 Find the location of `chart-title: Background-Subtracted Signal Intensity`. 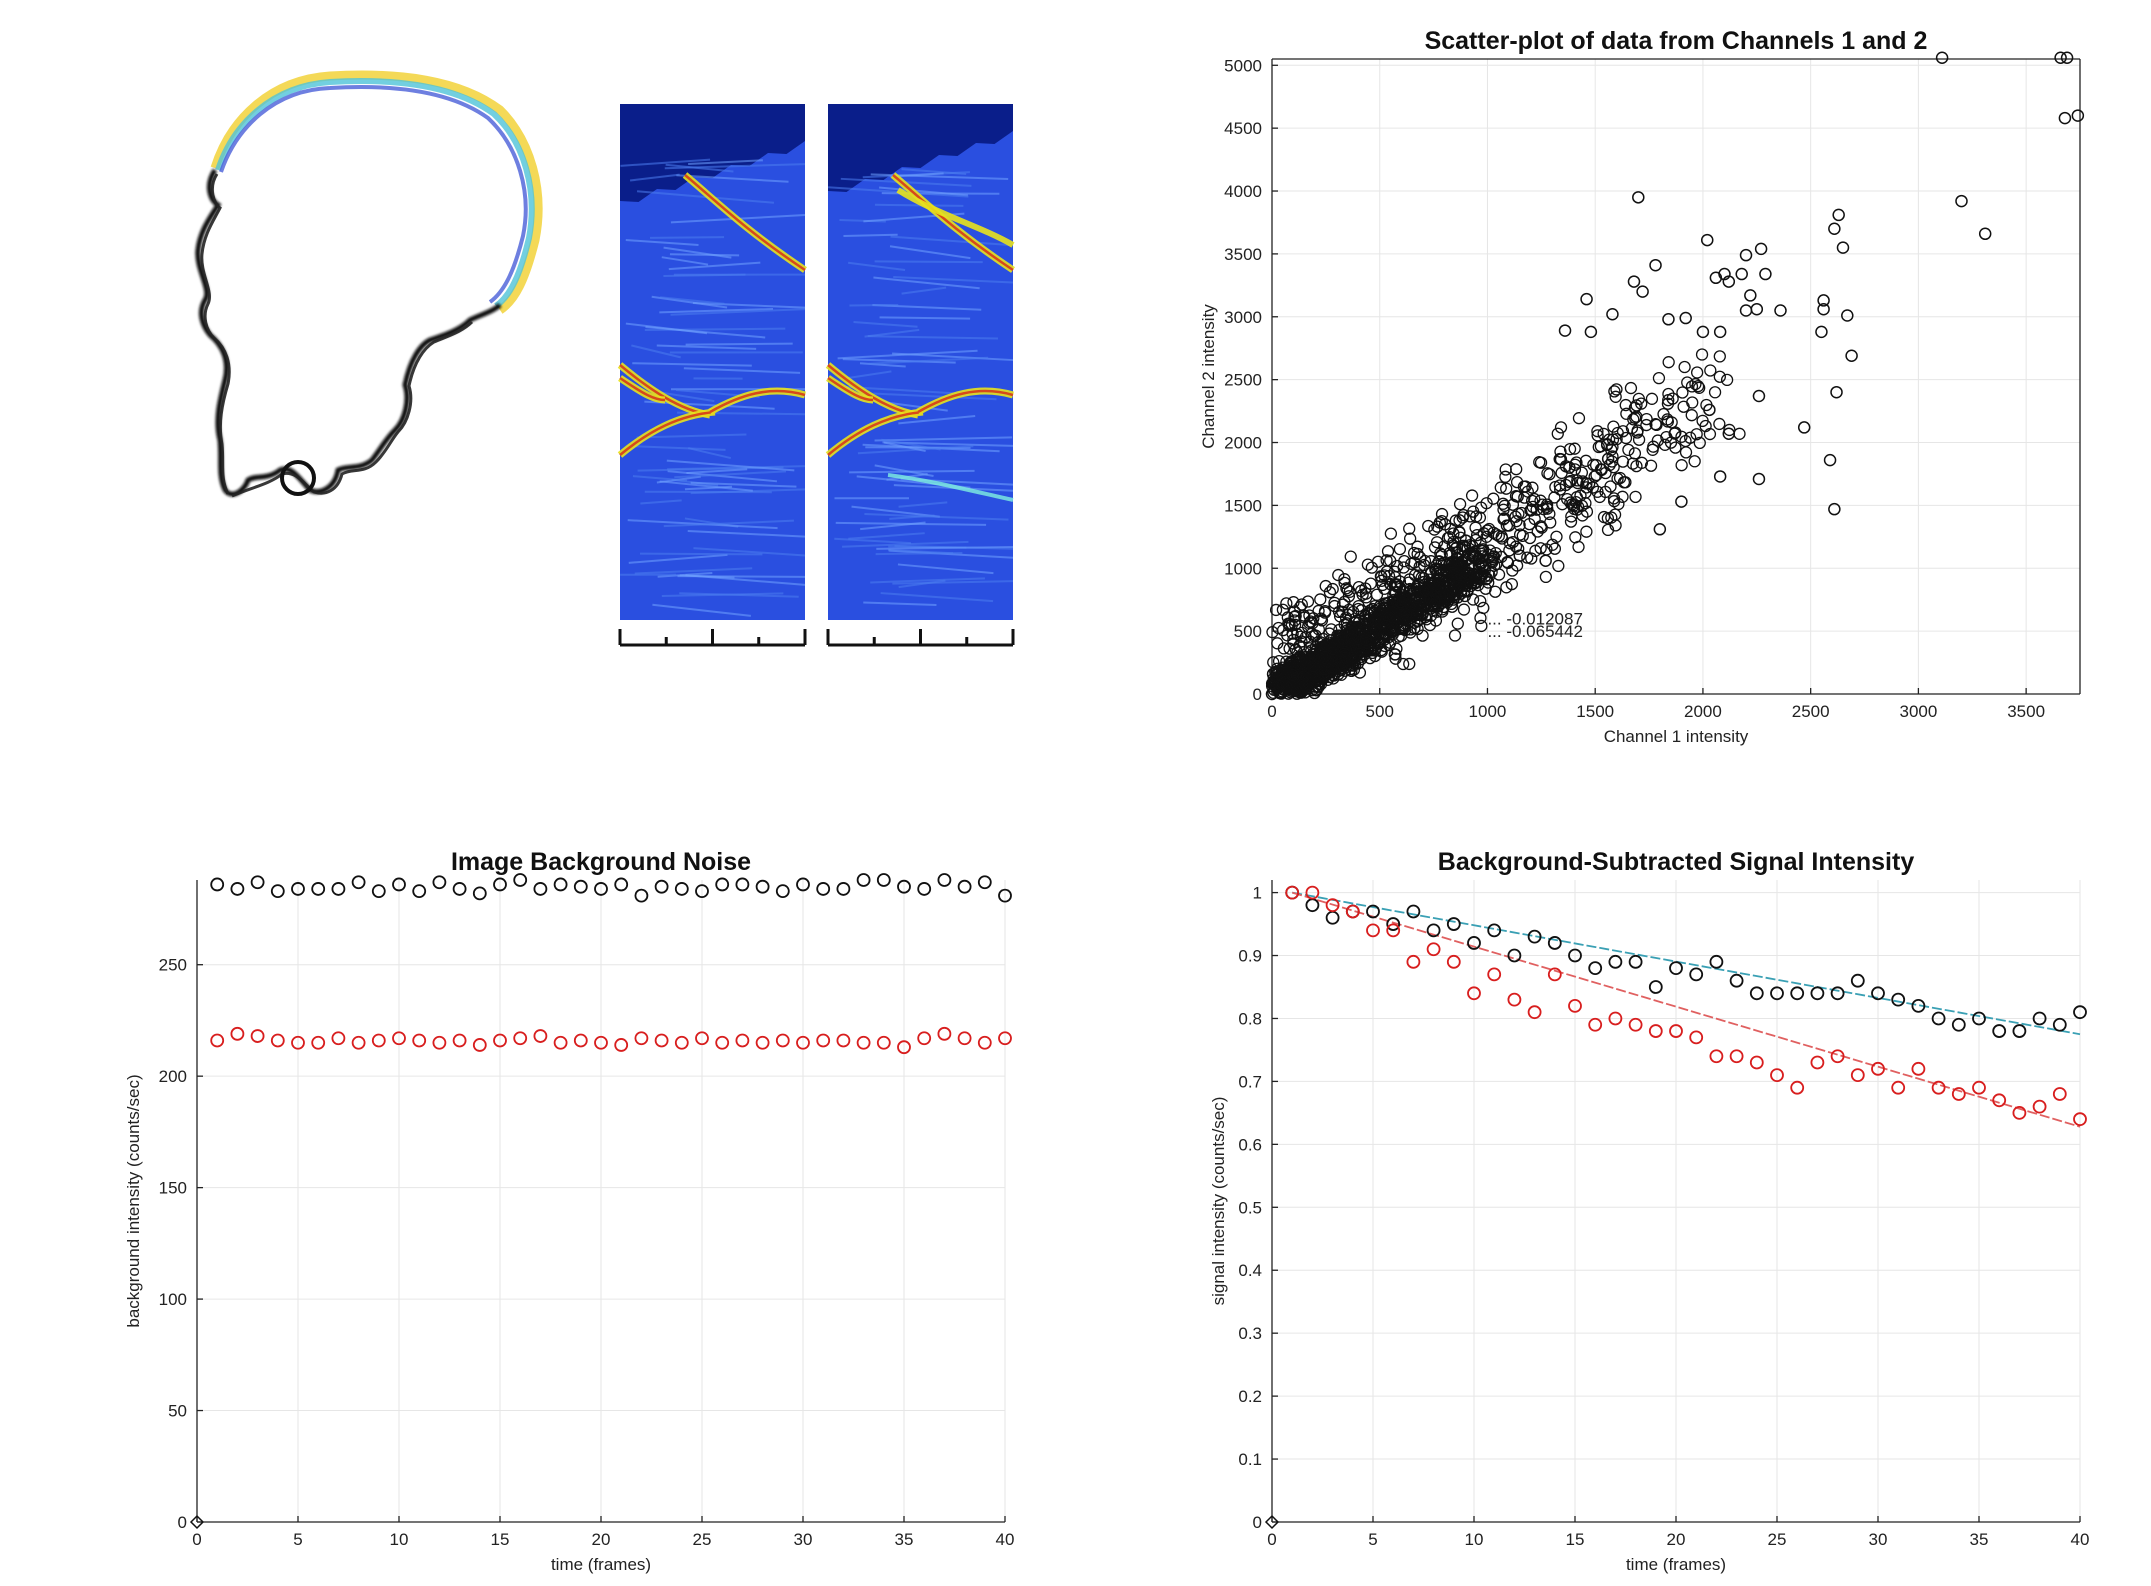

chart-title: Background-Subtracted Signal Intensity is located at coordinates (1676, 862).